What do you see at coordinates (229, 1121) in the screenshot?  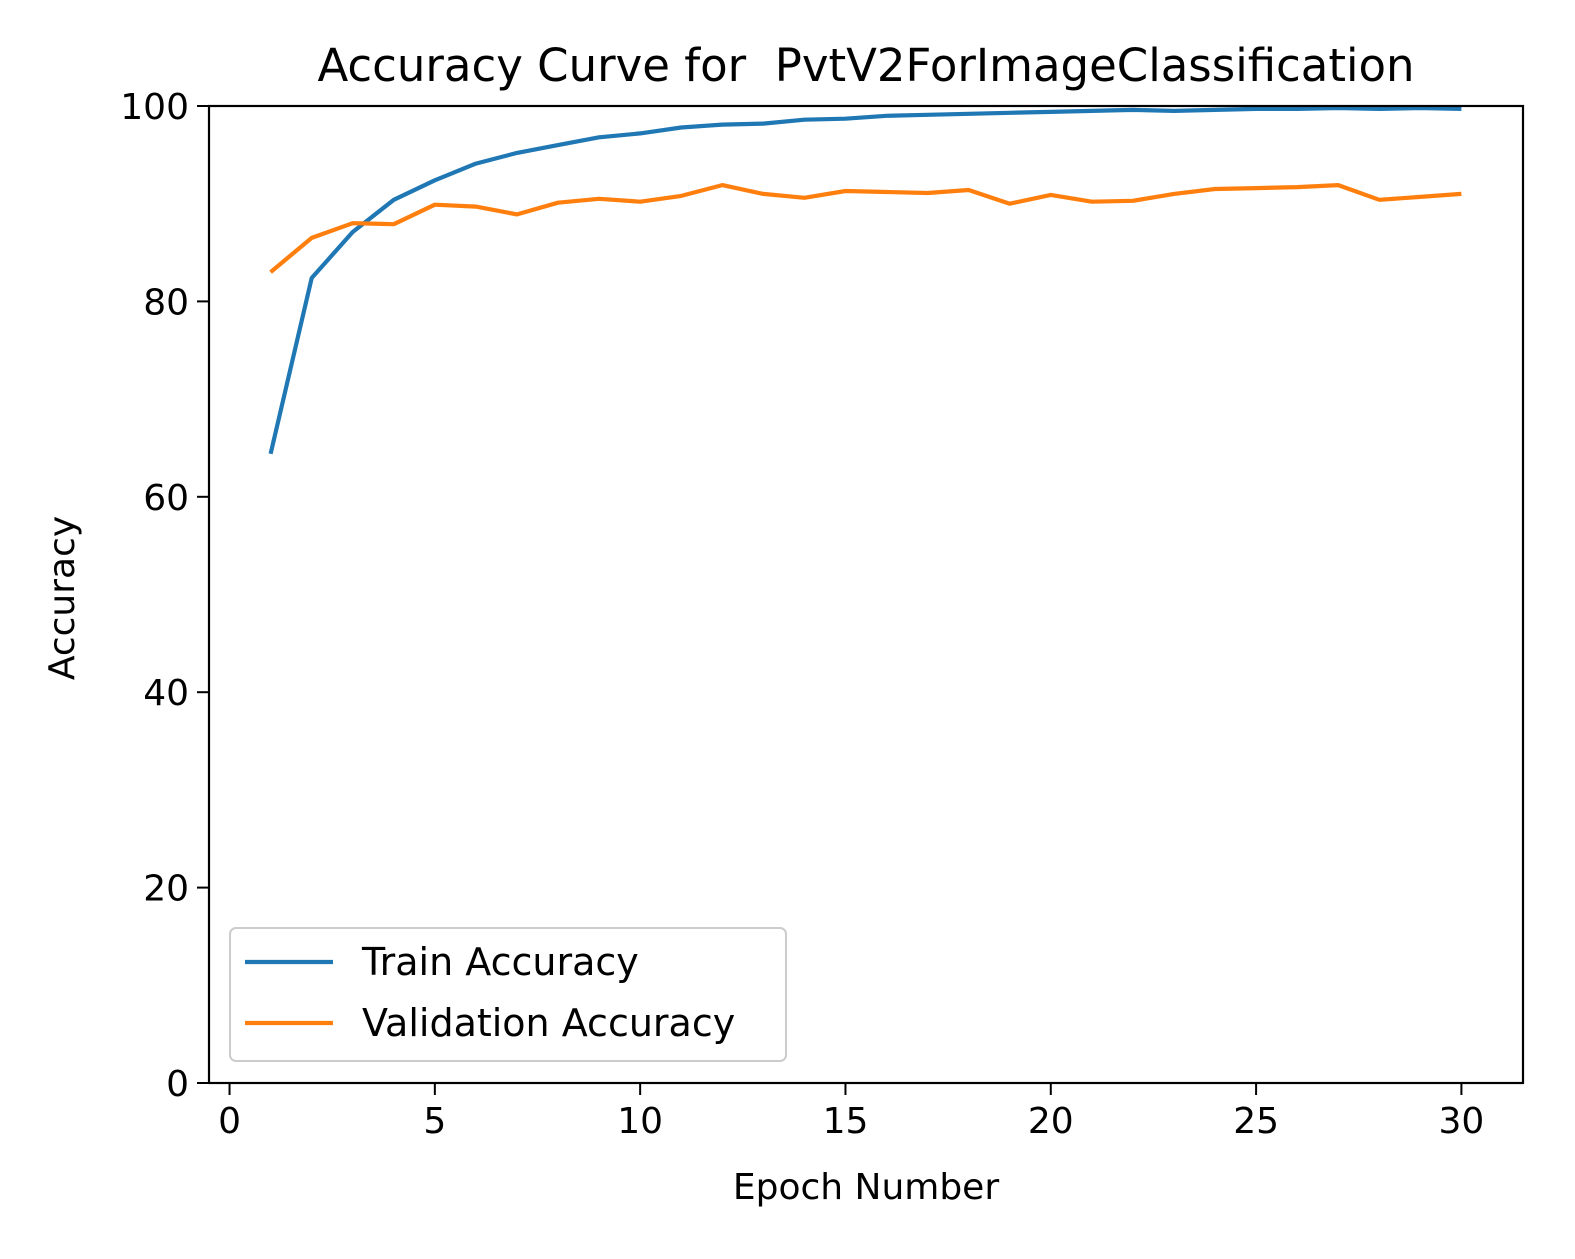 I see `x-tick-label: 0` at bounding box center [229, 1121].